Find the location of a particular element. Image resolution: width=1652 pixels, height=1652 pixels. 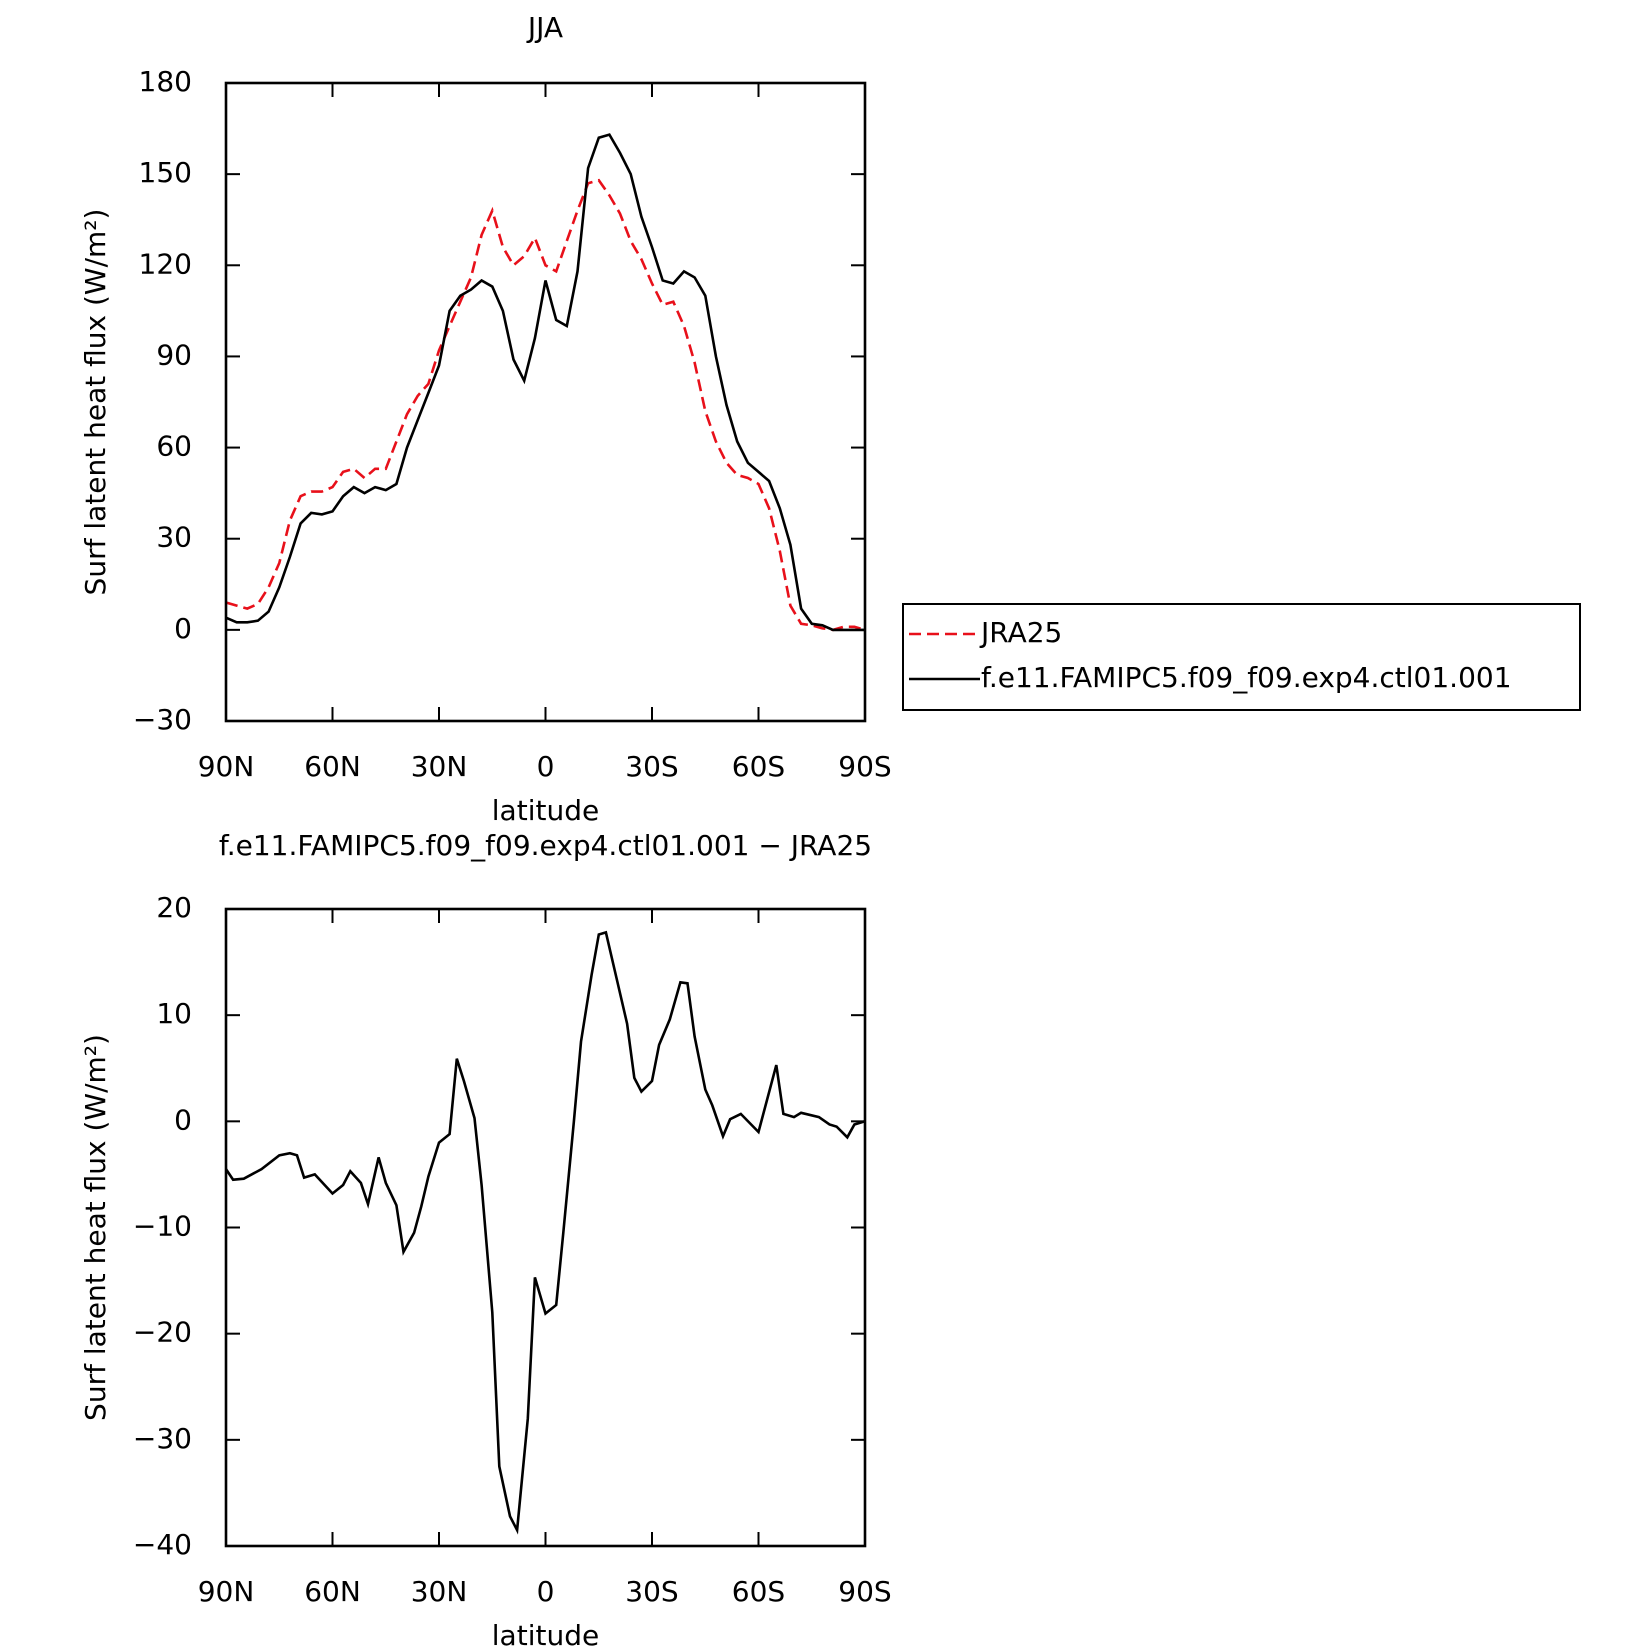

y-tick-label: 180 is located at coordinates (165, 81).